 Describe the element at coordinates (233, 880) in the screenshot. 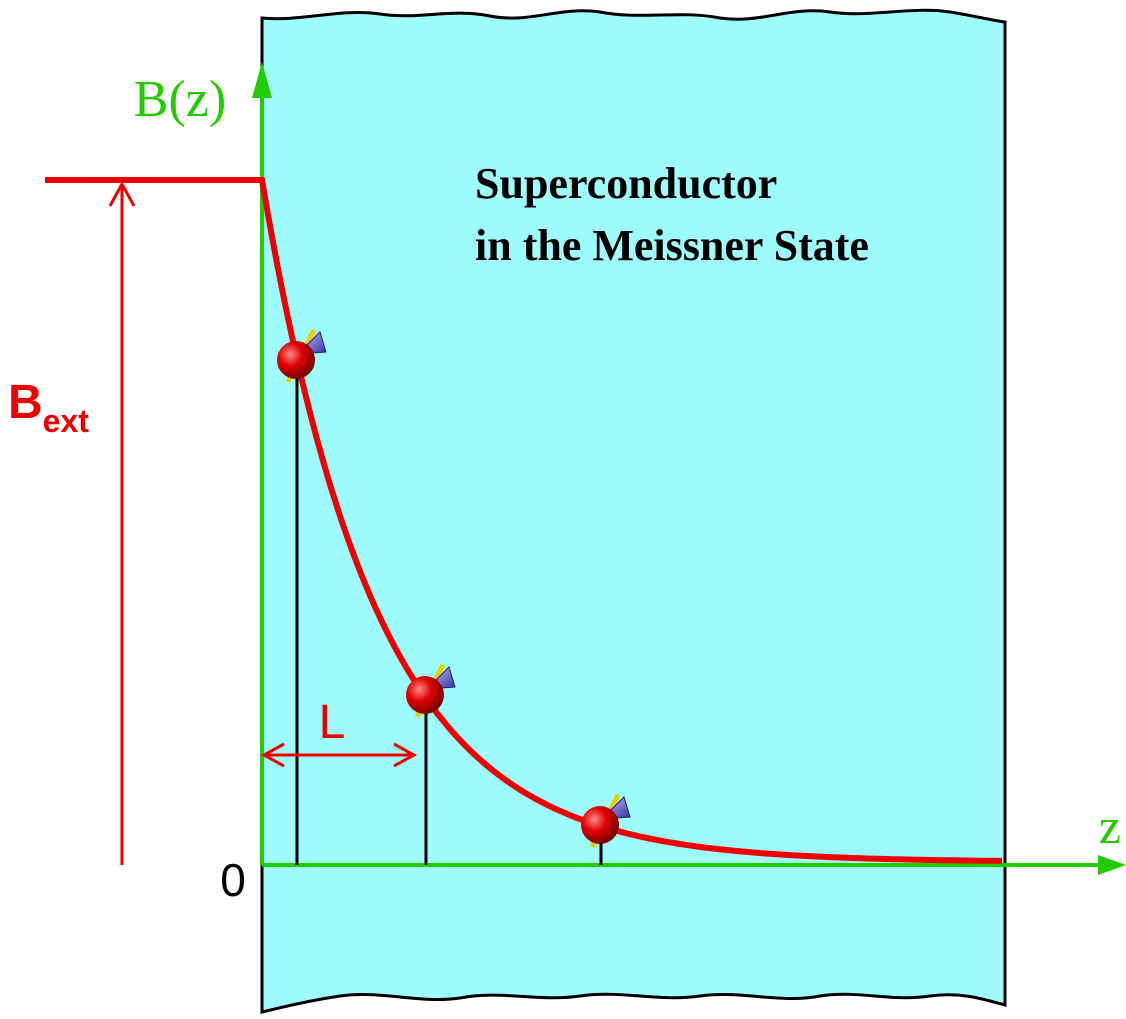

I see `origin-label: 0` at that location.